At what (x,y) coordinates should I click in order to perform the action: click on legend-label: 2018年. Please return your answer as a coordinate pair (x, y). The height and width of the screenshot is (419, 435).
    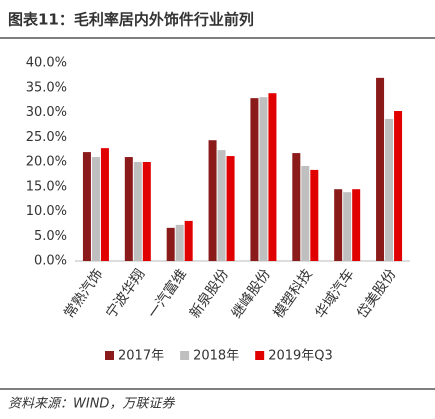
    Looking at the image, I should click on (216, 356).